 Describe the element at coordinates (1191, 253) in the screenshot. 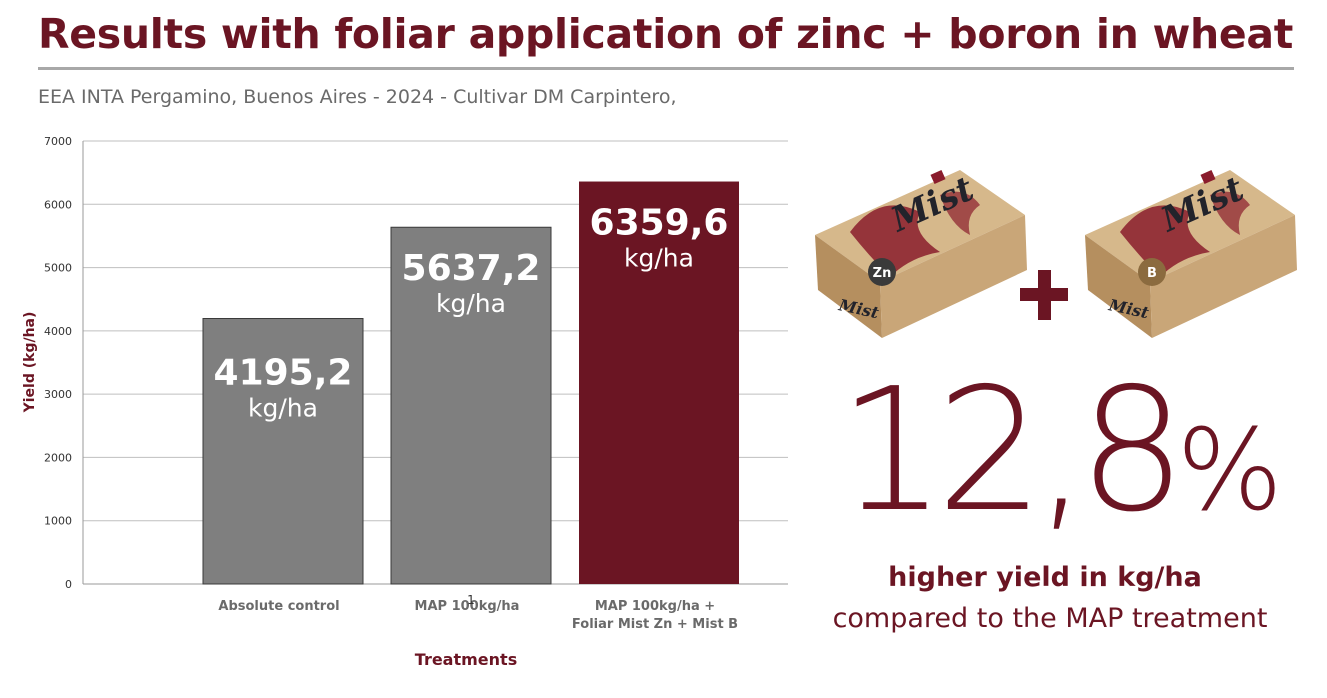

I see `mist-b-box: Mist B Mist` at that location.